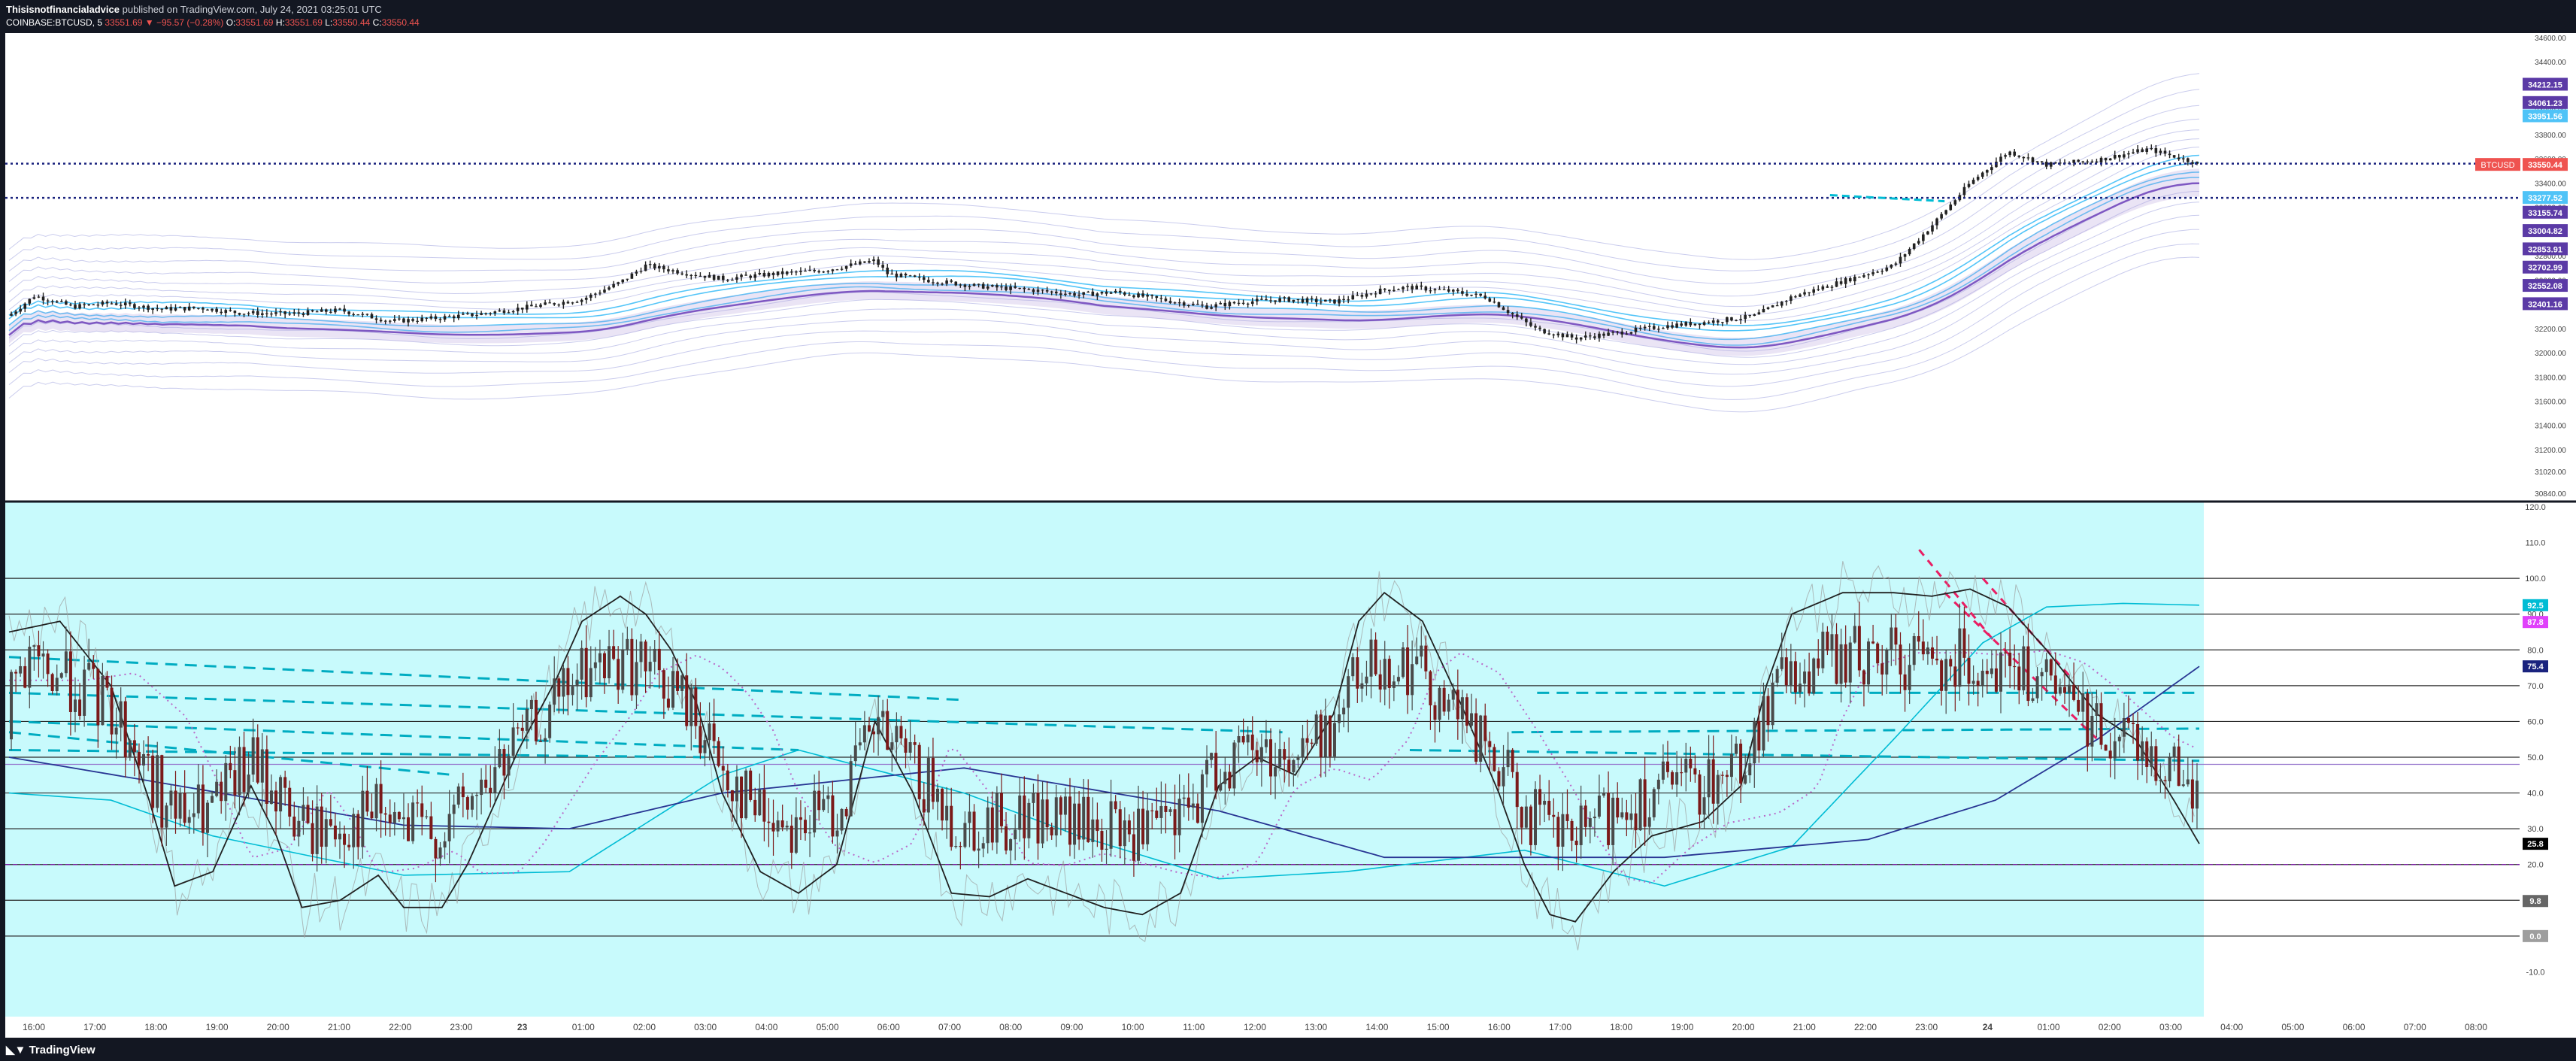 This screenshot has height=1061, width=2576. What do you see at coordinates (2545, 249) in the screenshot?
I see `right-value-badge` at bounding box center [2545, 249].